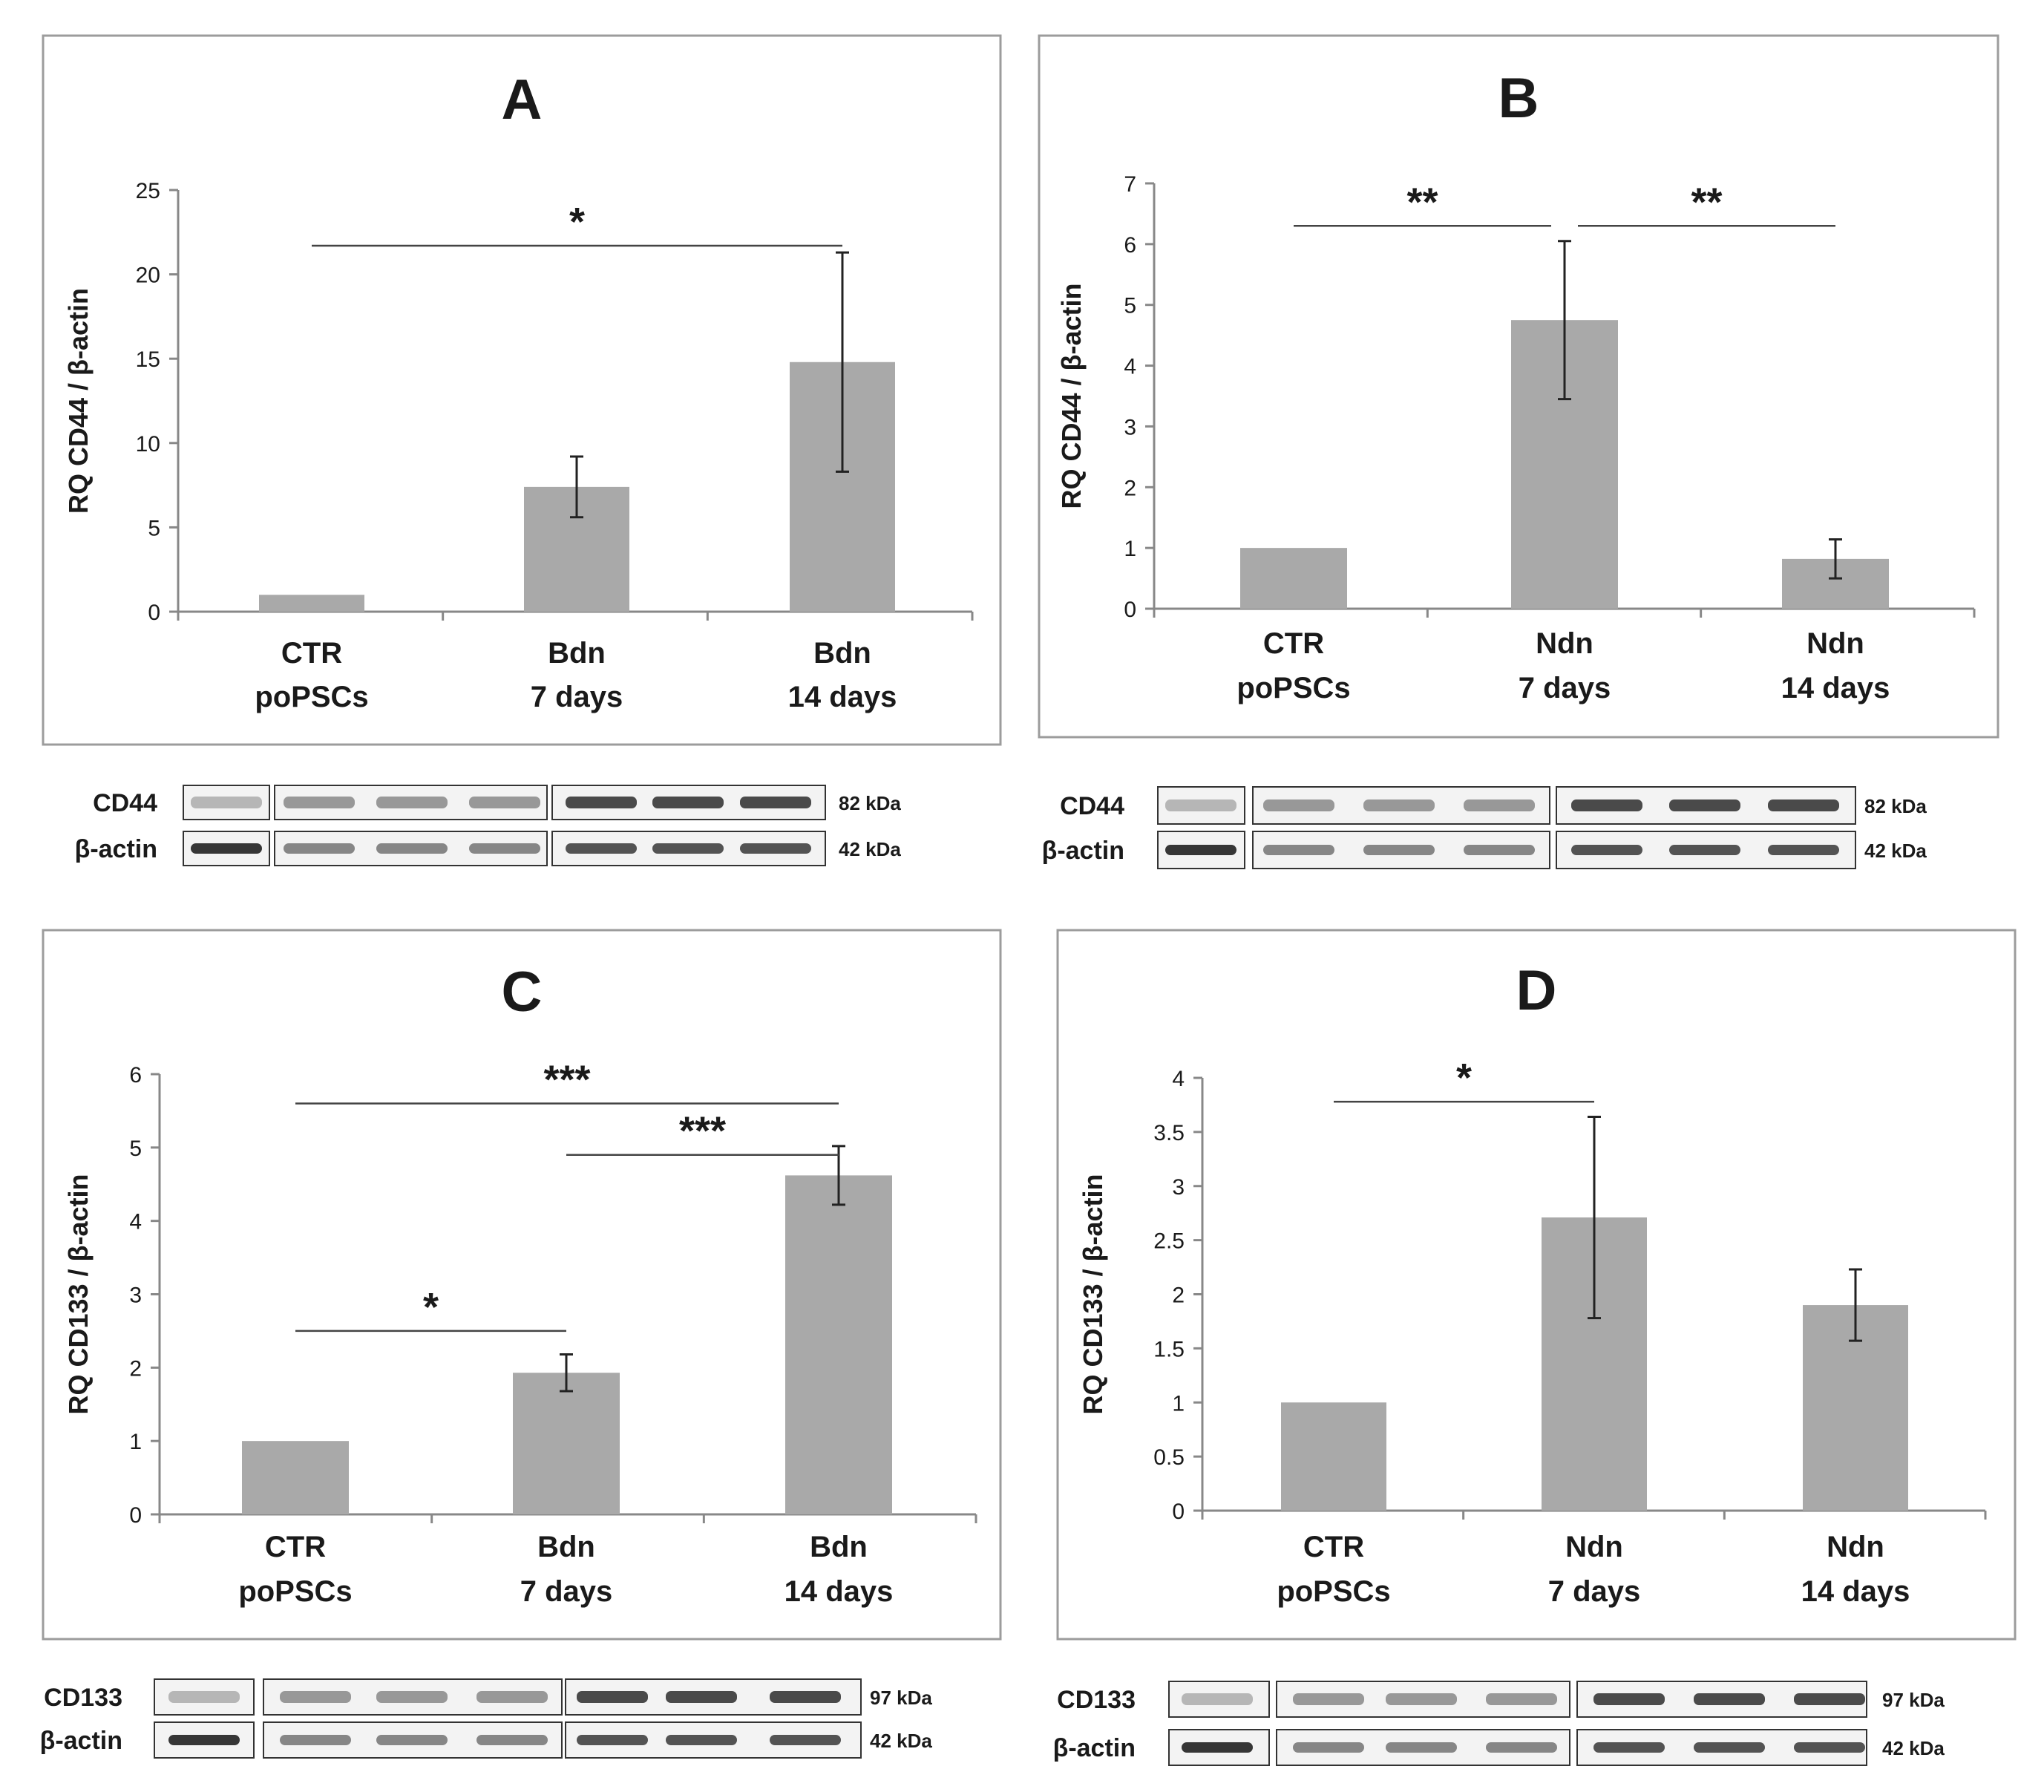 The image size is (2044, 1792). What do you see at coordinates (135, 1075) in the screenshot?
I see `y-tick-label: 6` at bounding box center [135, 1075].